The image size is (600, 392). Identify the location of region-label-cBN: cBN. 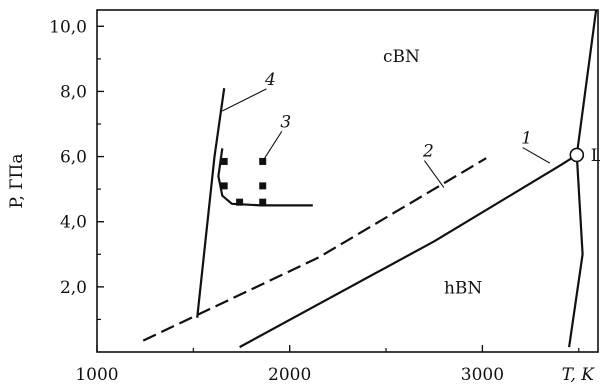
(401, 57).